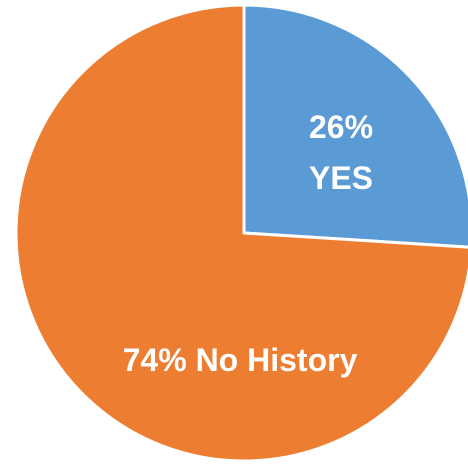 This screenshot has width=468, height=465. I want to click on slice-label-yes: YES, so click(341, 178).